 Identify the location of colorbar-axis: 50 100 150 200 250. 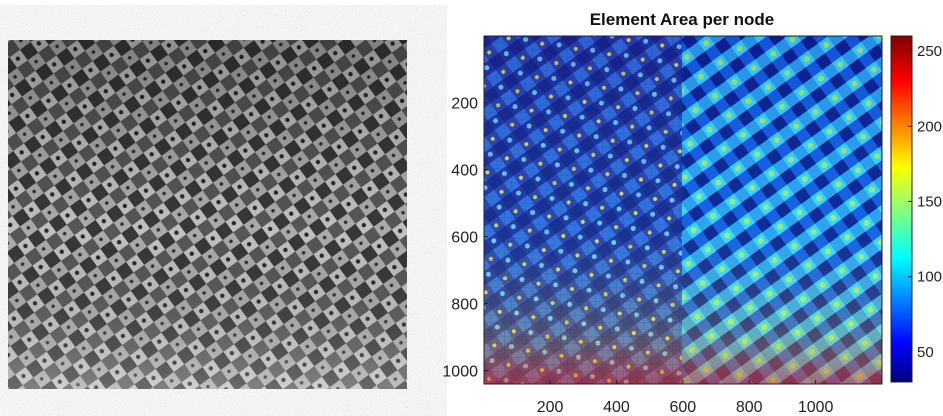
(925, 202).